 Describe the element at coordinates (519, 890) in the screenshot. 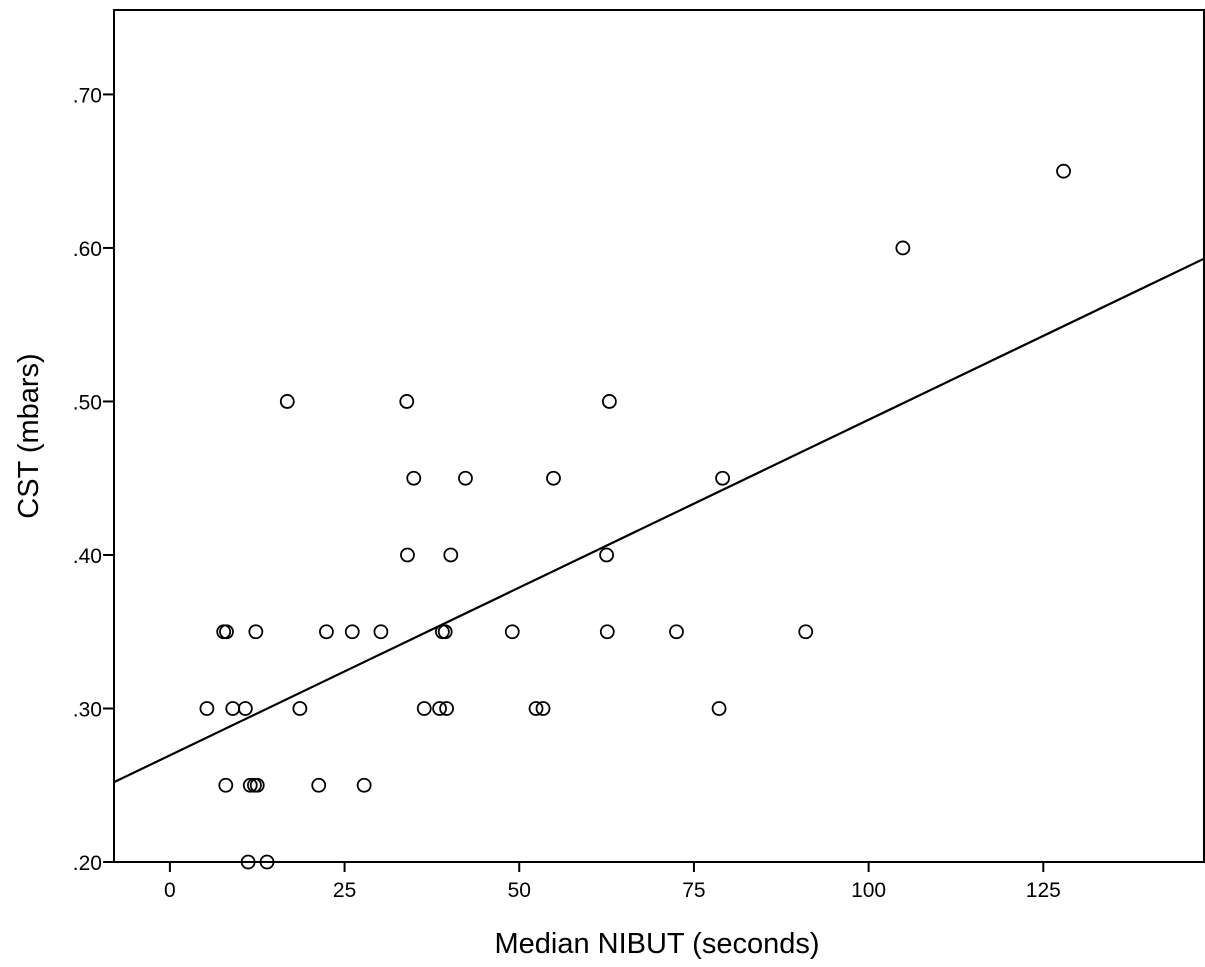

I see `x-tick-label: 50` at that location.